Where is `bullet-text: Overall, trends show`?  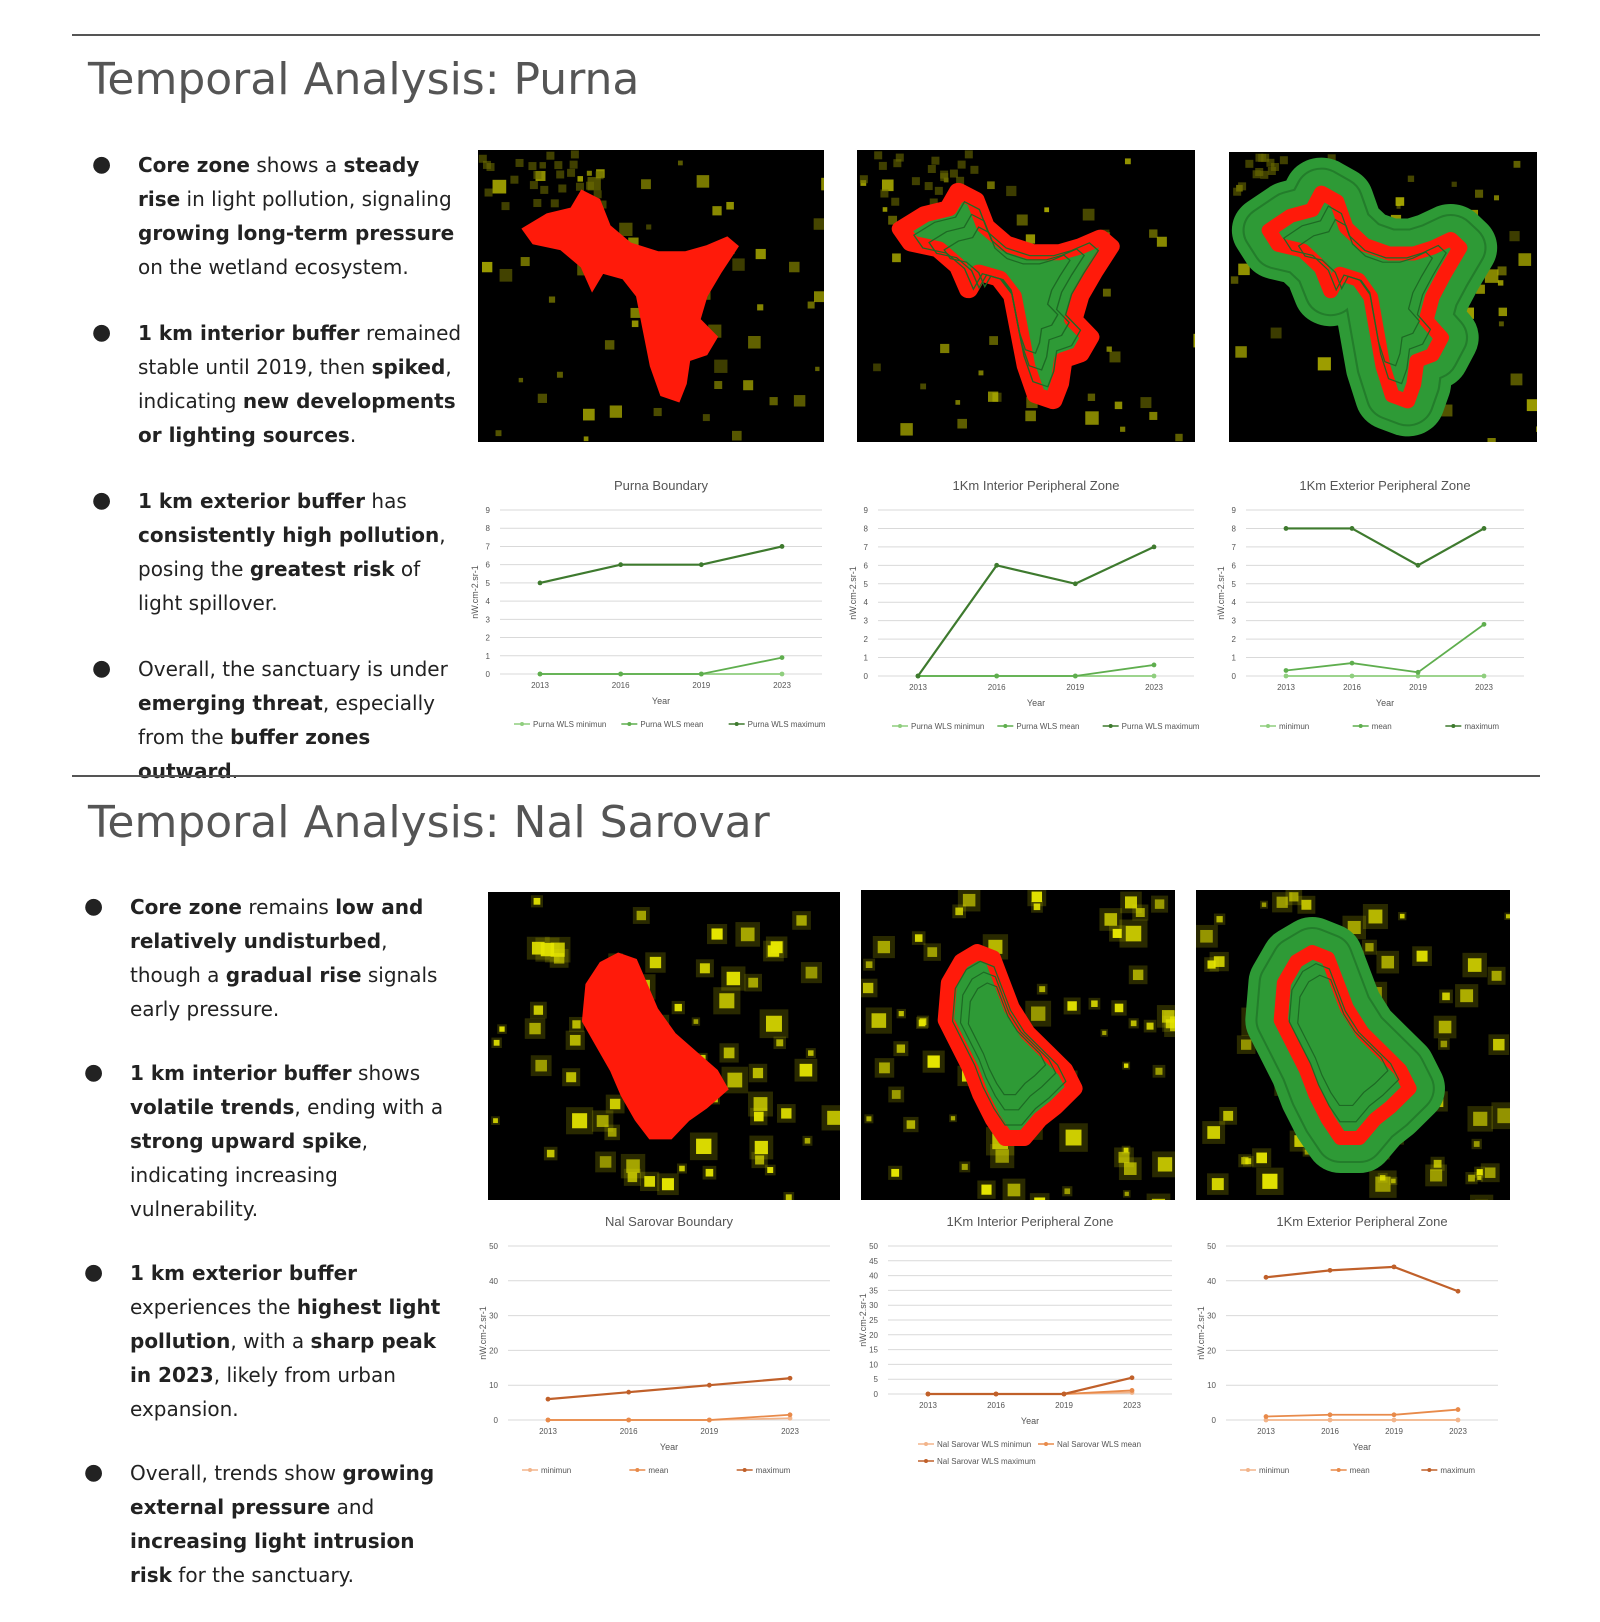 bullet-text: Overall, trends show is located at coordinates (236, 1473).